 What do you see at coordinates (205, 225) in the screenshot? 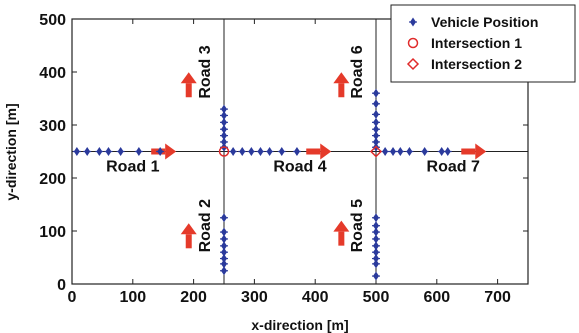
I see `road-label: Road 2` at bounding box center [205, 225].